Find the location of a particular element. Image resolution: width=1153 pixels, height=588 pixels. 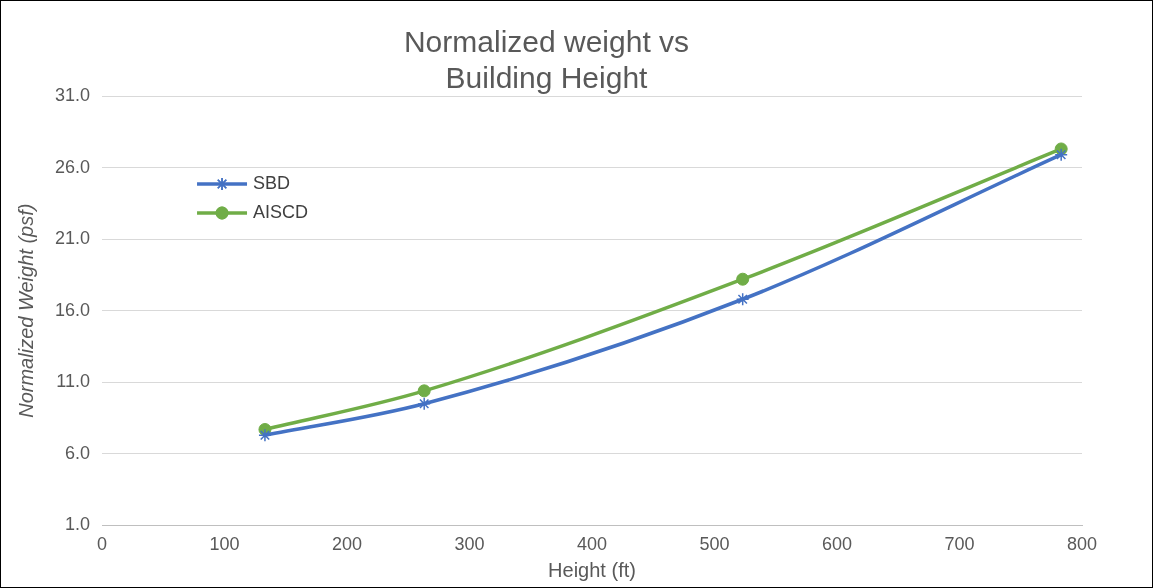

x-tick-label: 800 is located at coordinates (1082, 544).